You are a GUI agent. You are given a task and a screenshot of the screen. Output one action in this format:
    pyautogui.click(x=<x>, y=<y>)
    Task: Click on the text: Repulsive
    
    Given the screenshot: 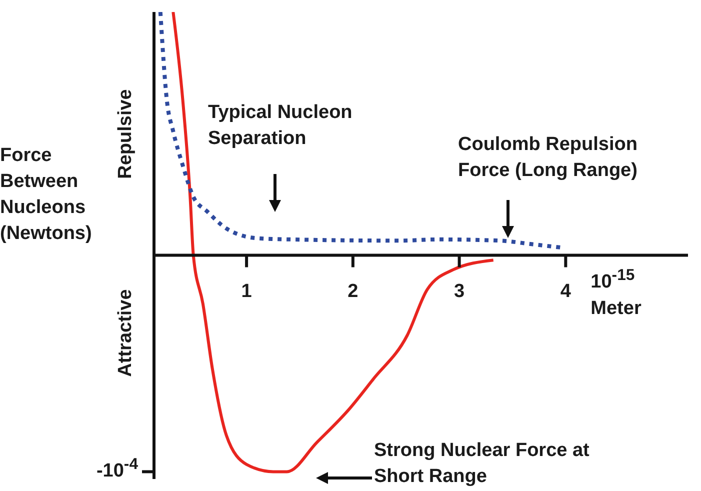 What is the action you would take?
    pyautogui.click(x=125, y=133)
    